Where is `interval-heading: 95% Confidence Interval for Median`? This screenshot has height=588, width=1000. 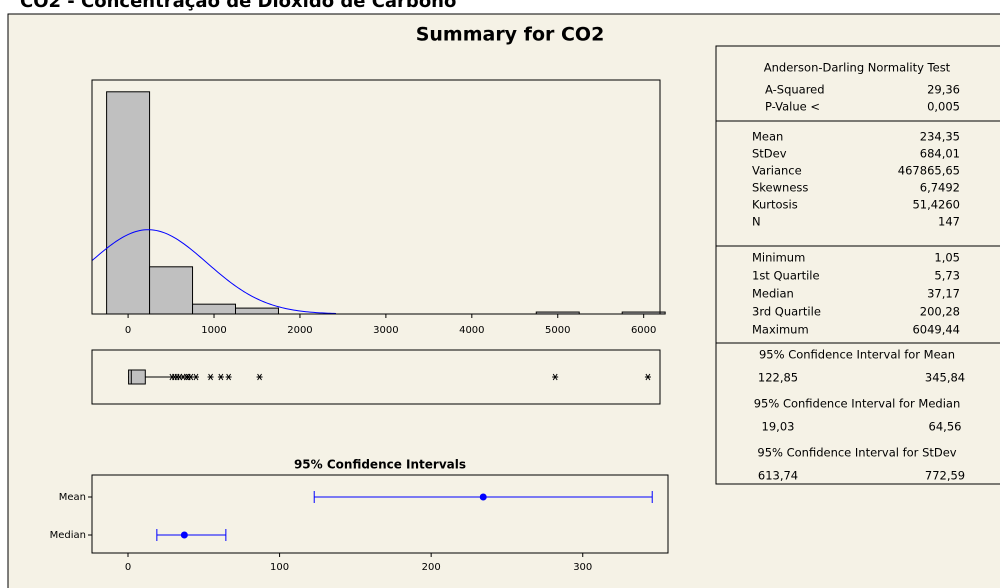 interval-heading: 95% Confidence Interval for Median is located at coordinates (857, 404).